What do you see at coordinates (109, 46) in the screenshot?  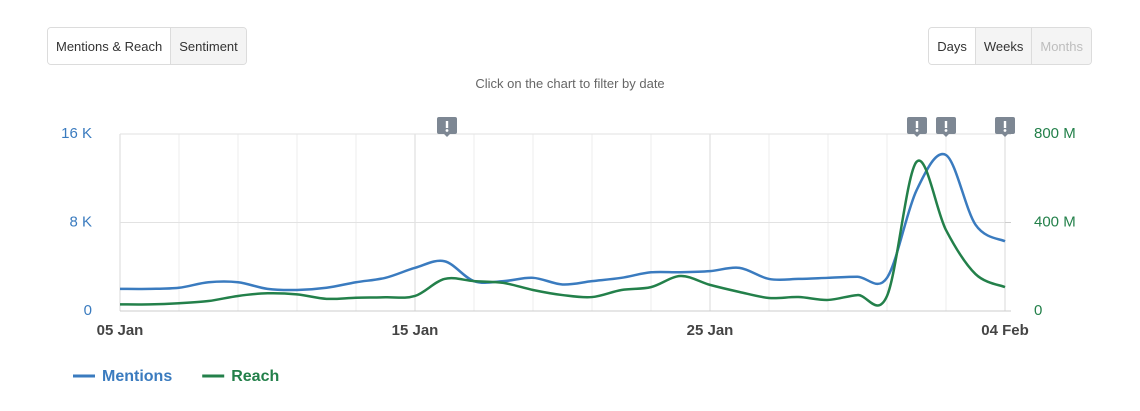 I see `tab: Mentions & Reach` at bounding box center [109, 46].